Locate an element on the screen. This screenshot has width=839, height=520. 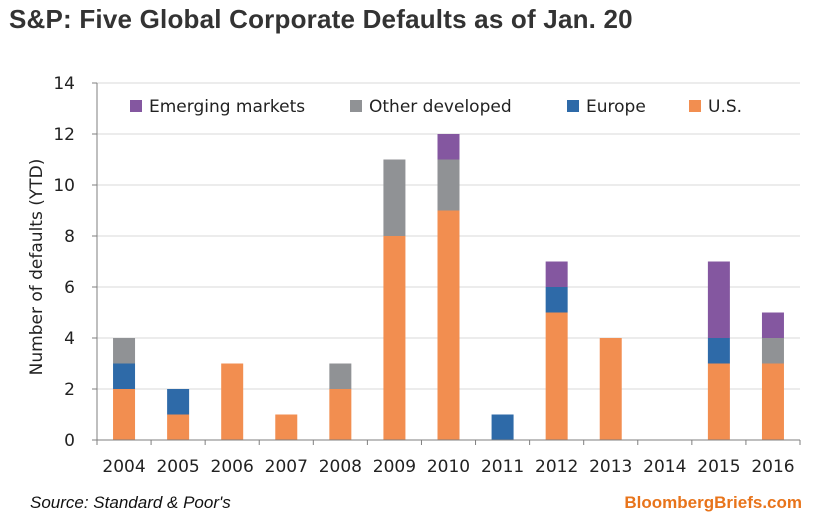
y-axis-label: Number of defaults (YTD) is located at coordinates (37, 267).